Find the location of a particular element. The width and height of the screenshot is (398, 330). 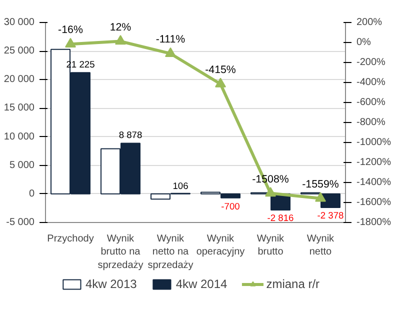

y2-tick-label: 0% is located at coordinates (364, 42).